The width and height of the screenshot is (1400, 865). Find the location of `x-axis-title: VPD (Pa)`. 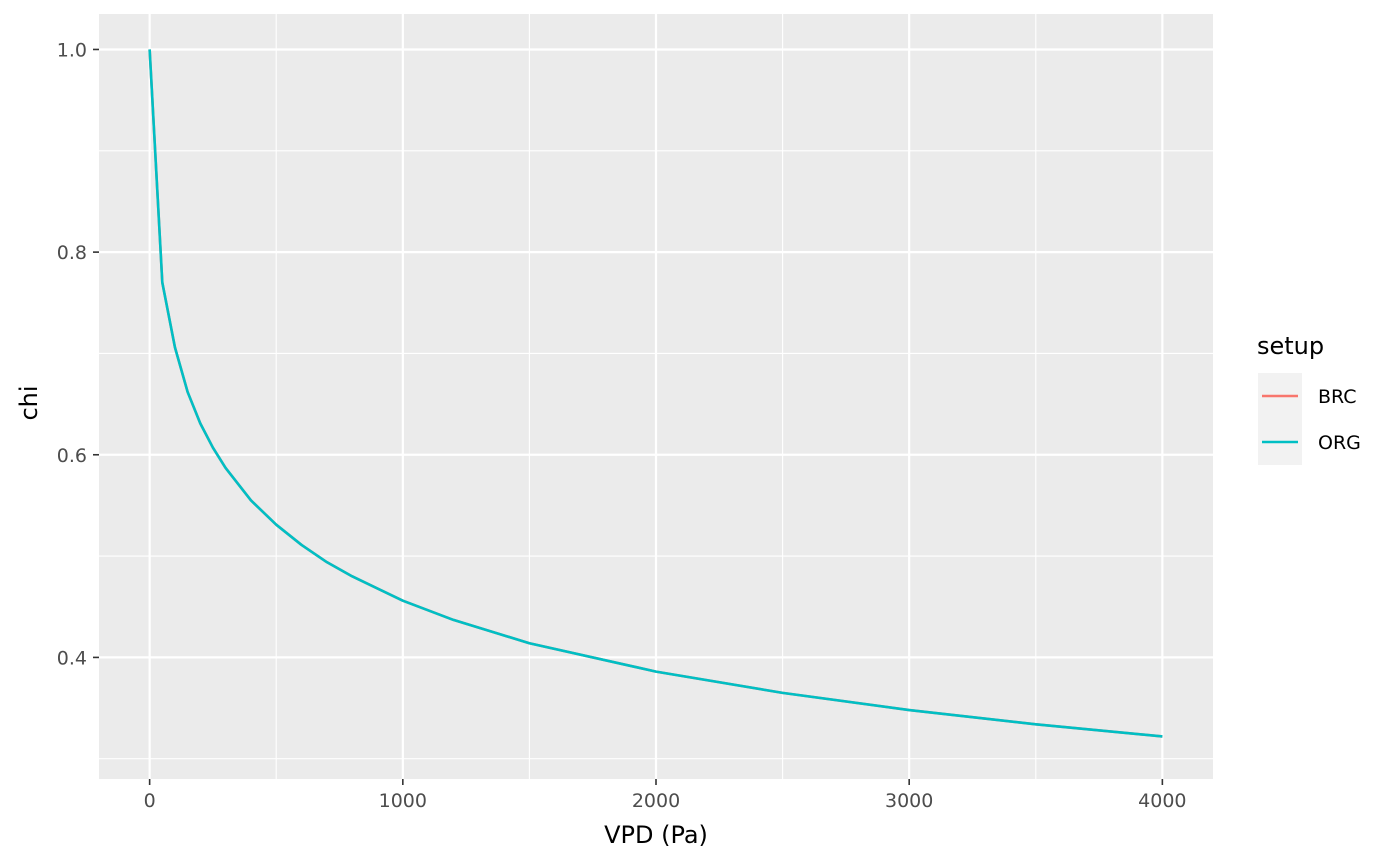

x-axis-title: VPD (Pa) is located at coordinates (656, 835).